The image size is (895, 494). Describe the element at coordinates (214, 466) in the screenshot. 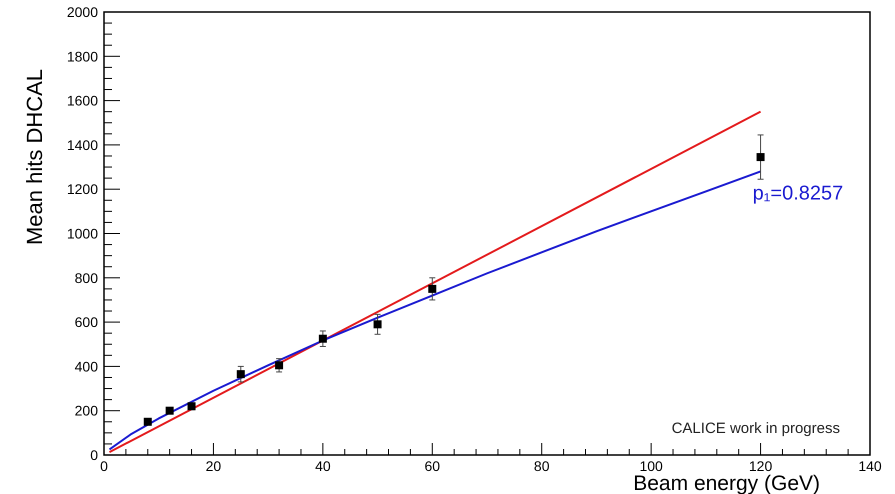

I see `x-tick-label: 20` at that location.